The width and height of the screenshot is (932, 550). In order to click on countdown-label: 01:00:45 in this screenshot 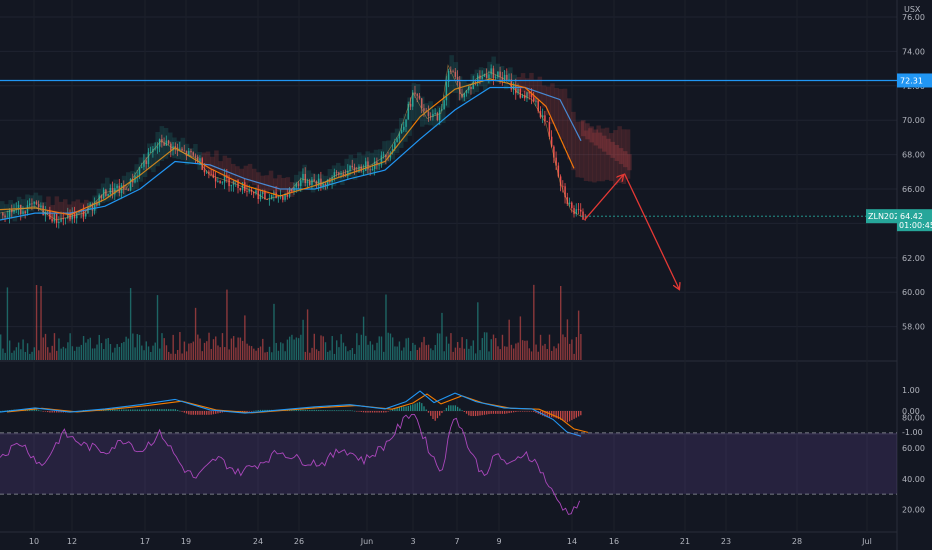, I will do `click(915, 225)`.